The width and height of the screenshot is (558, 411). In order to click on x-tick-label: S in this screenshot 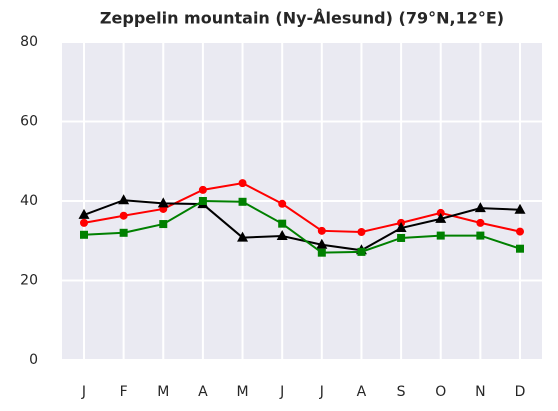, I will do `click(401, 392)`.